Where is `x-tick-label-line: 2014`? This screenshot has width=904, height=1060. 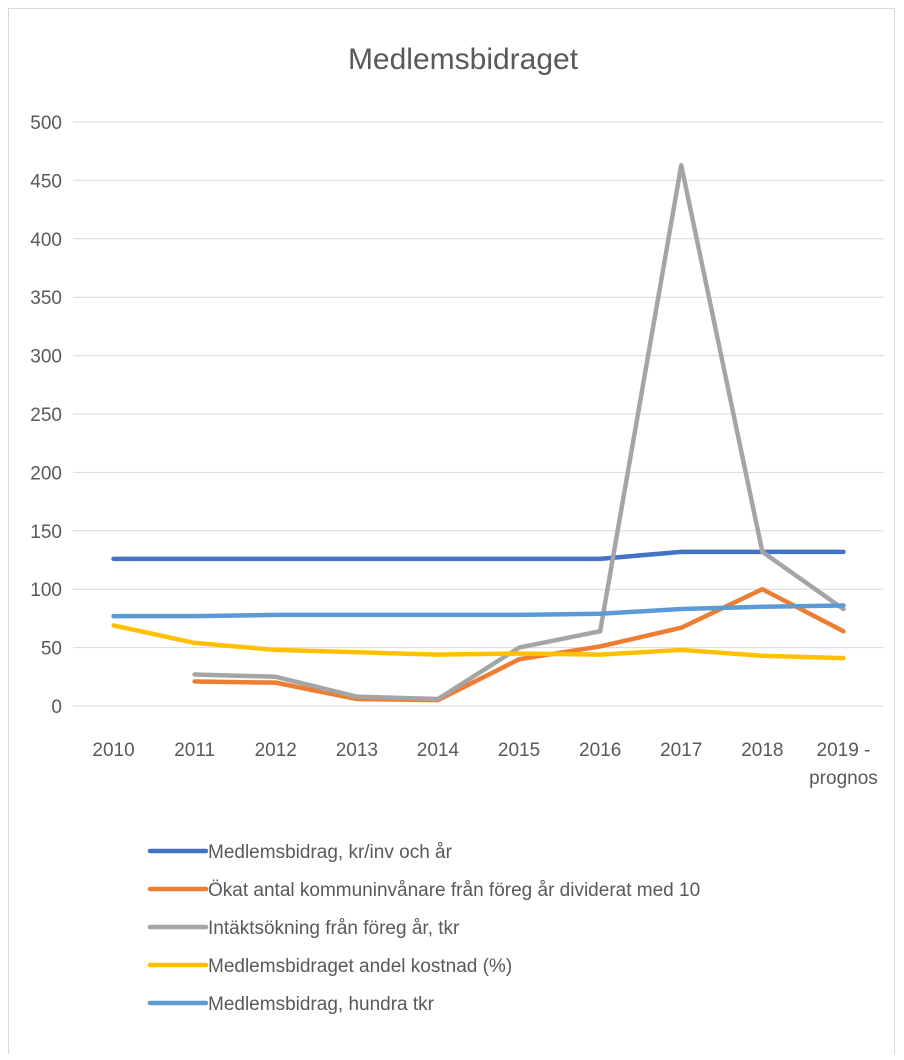 x-tick-label-line: 2014 is located at coordinates (438, 750).